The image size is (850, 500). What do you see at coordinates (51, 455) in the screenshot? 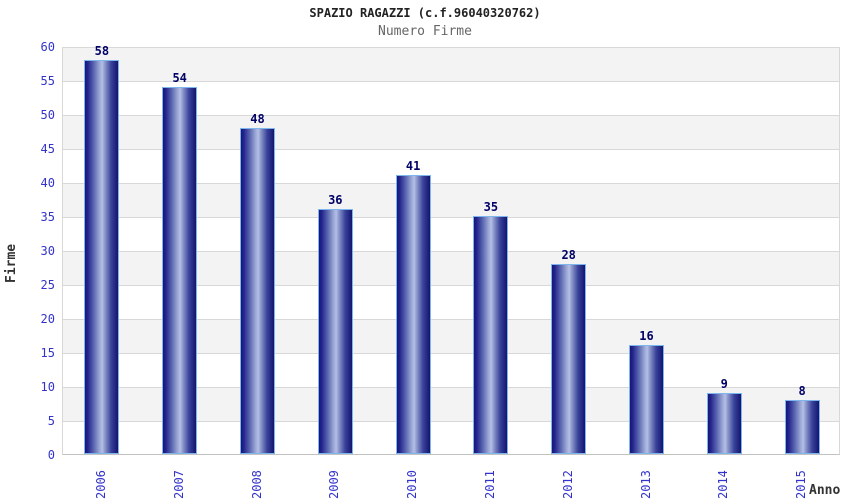
I see `y-tick-label-0: 0` at bounding box center [51, 455].